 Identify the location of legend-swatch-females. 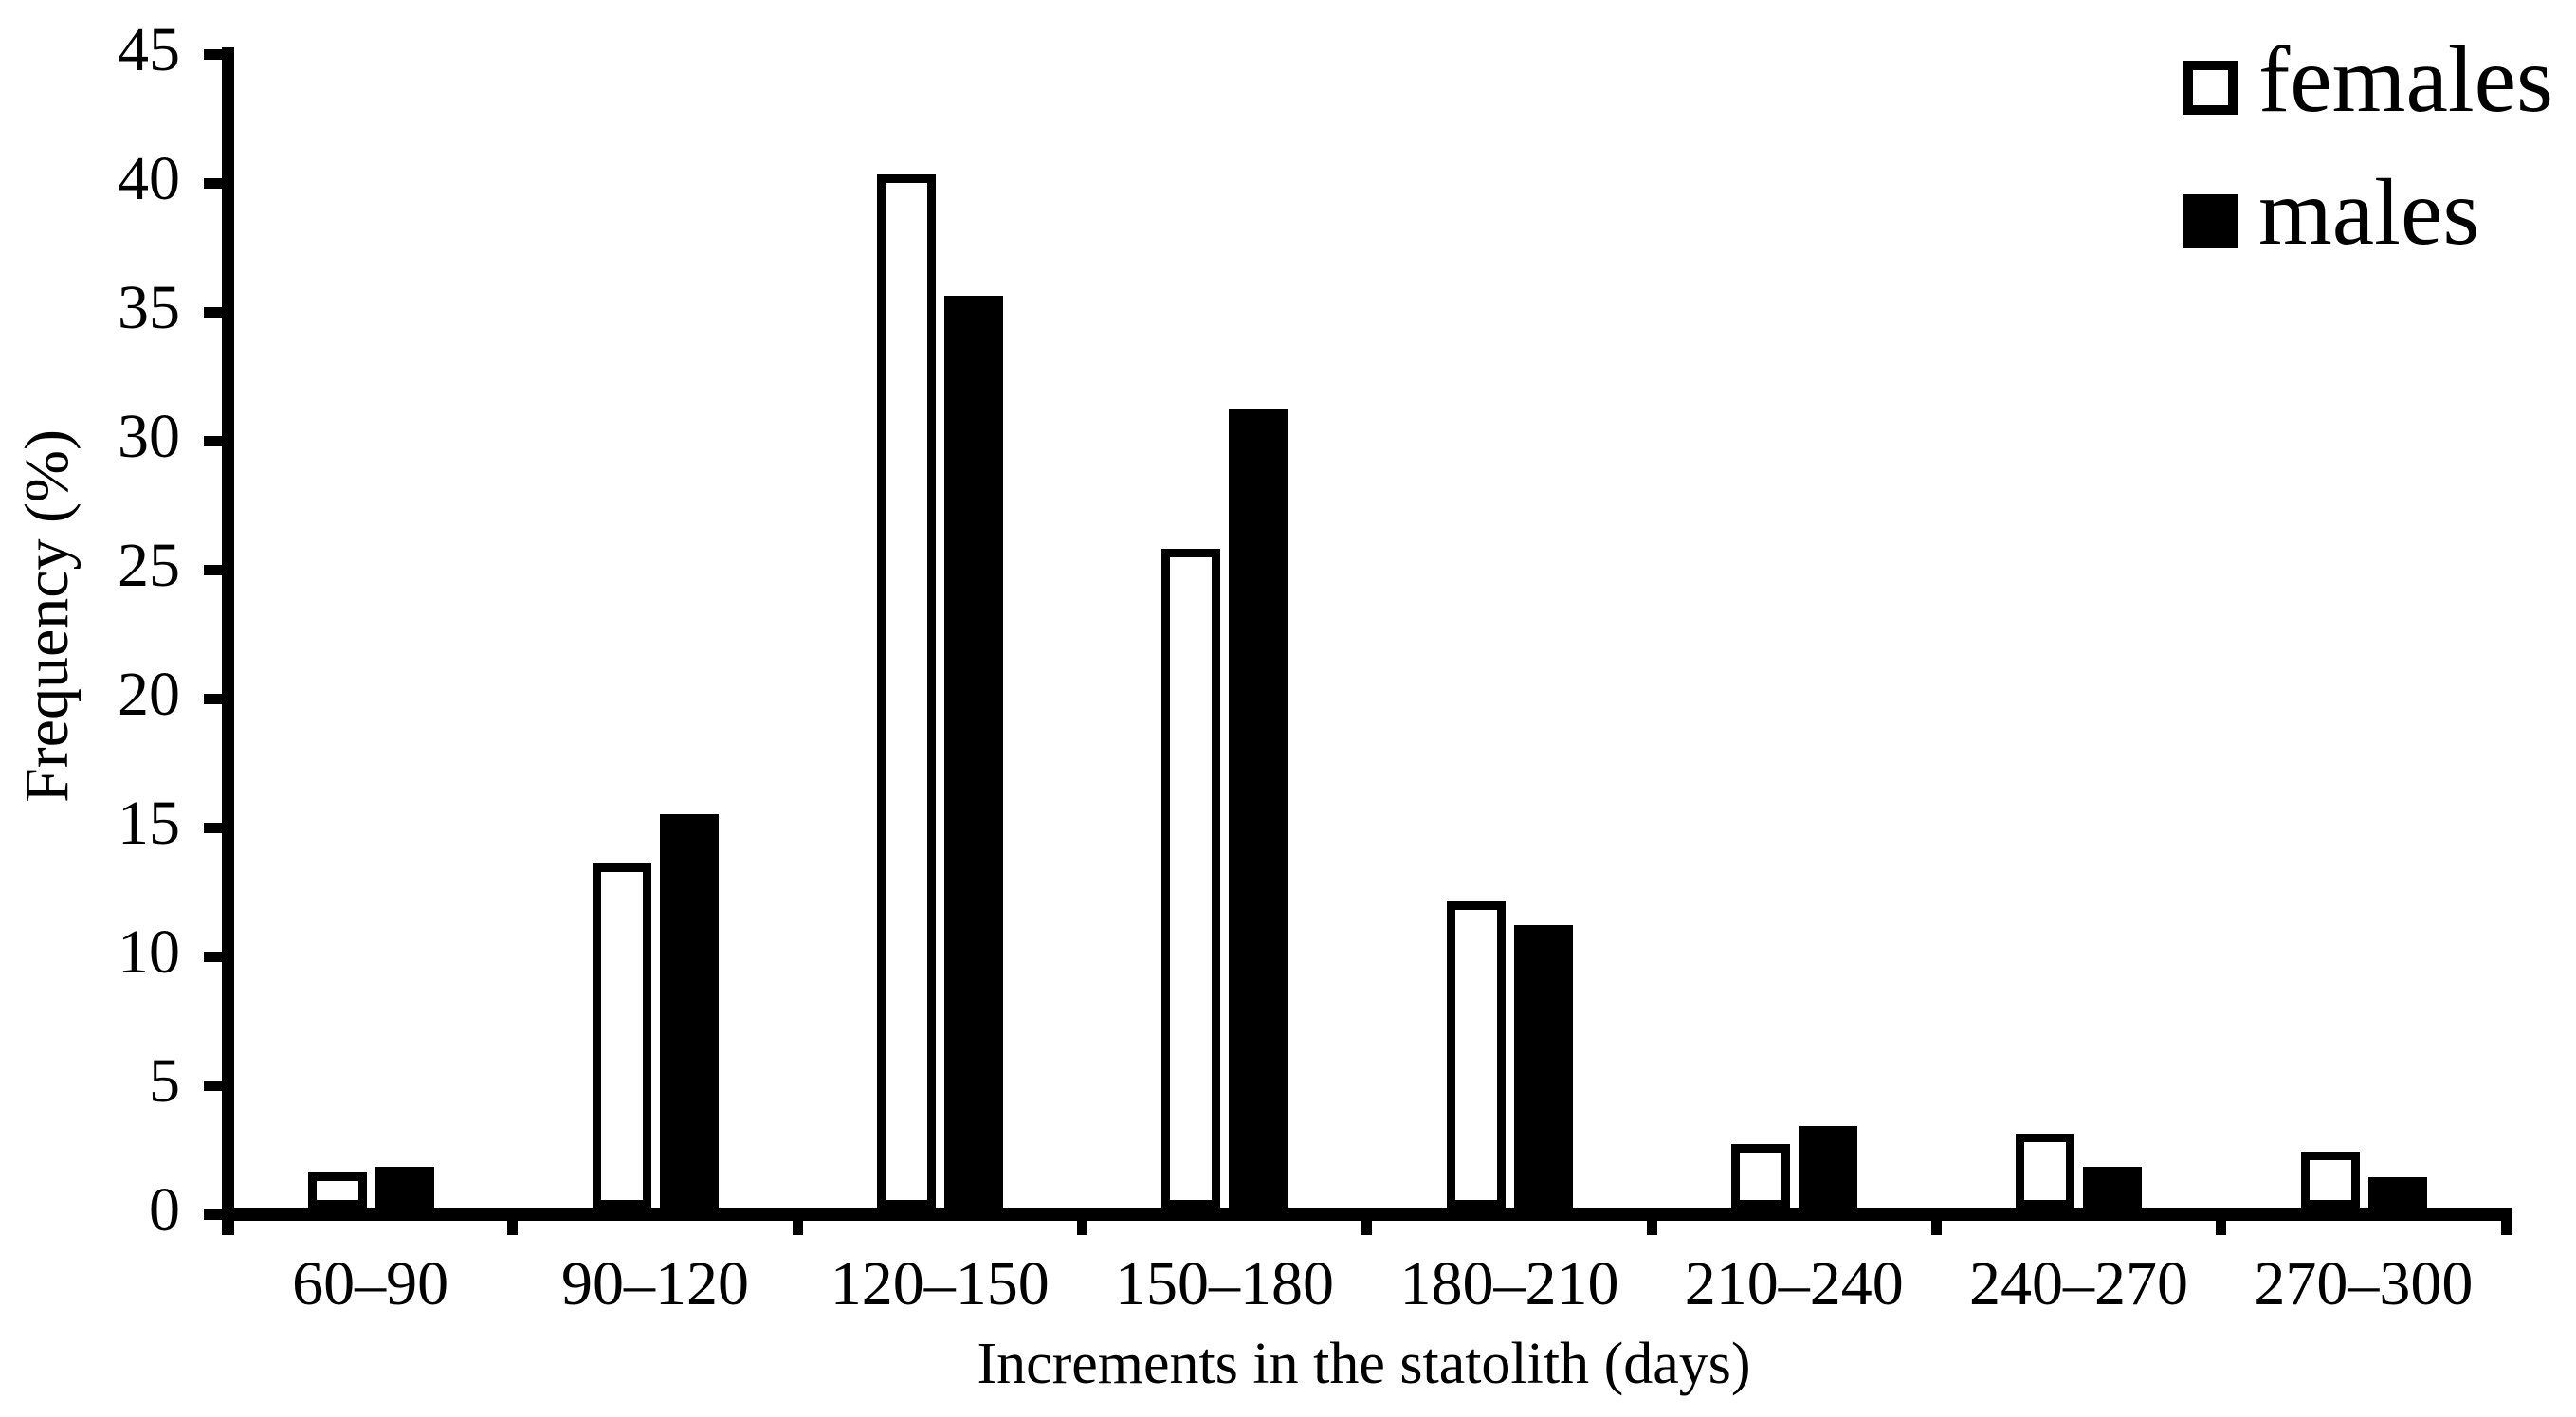
(2210, 88).